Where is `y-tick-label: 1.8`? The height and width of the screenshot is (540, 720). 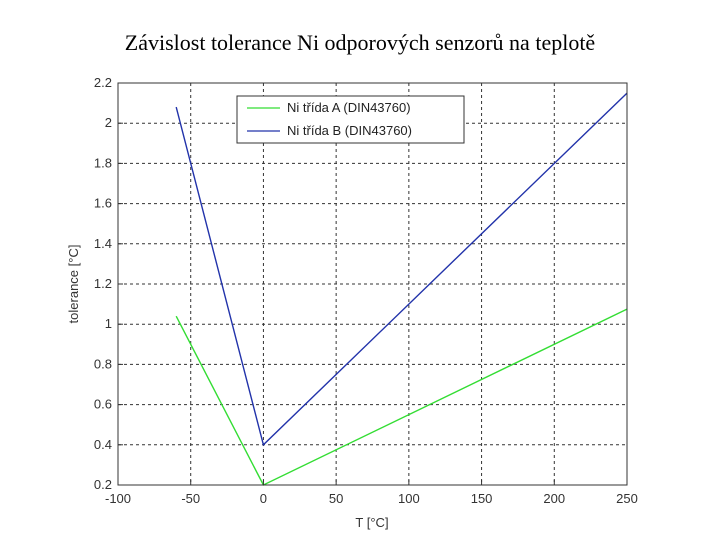
y-tick-label: 1.8 is located at coordinates (103, 162).